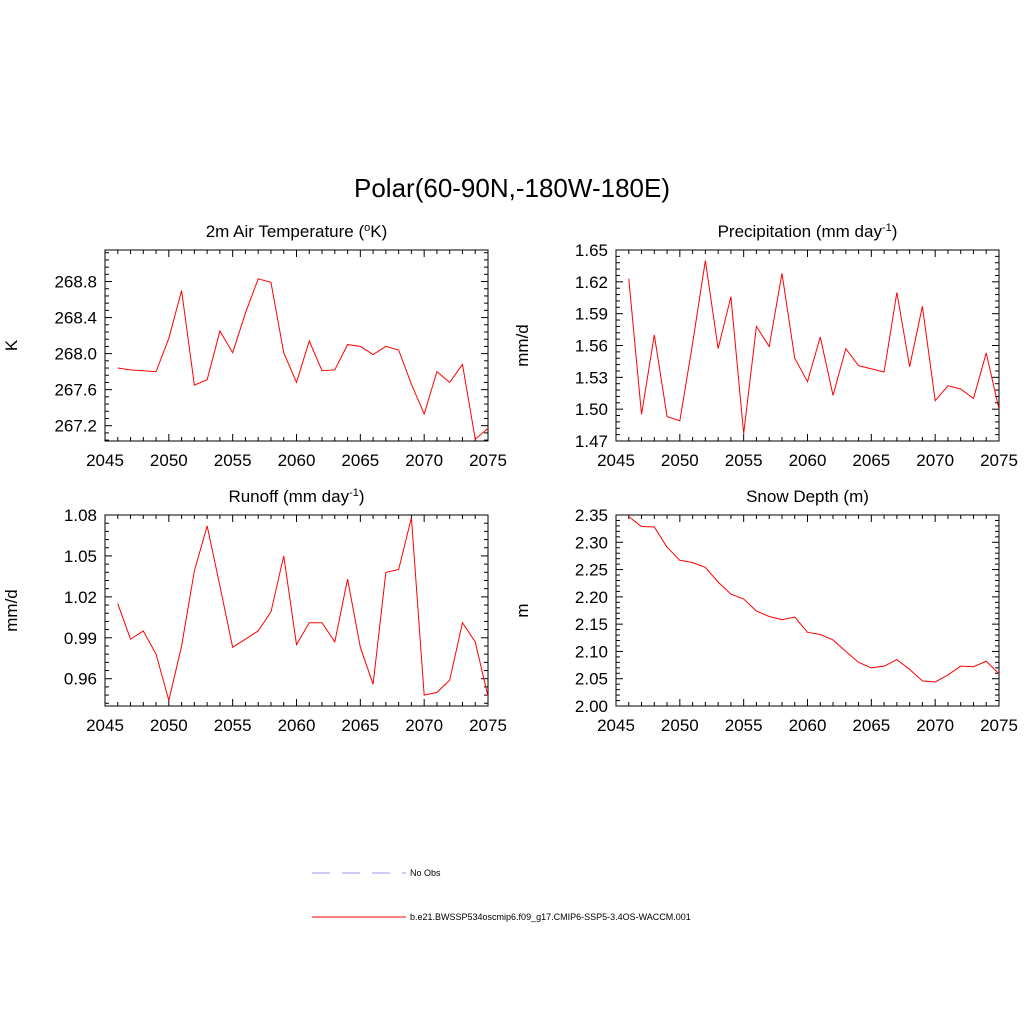  What do you see at coordinates (680, 725) in the screenshot?
I see `x-tick-label-snow-depth: 2050` at bounding box center [680, 725].